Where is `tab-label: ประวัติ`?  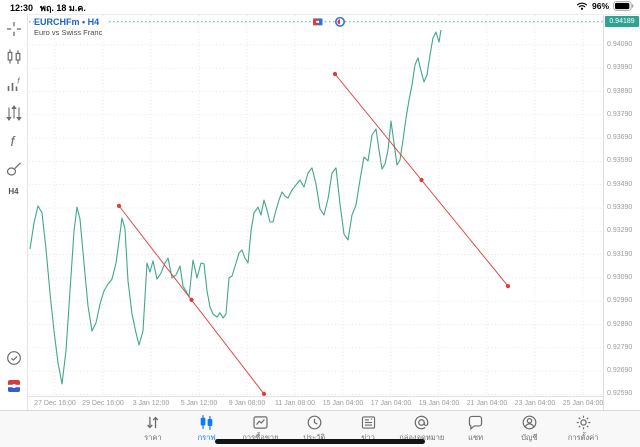
tab-label: ประวัติ is located at coordinates (314, 437).